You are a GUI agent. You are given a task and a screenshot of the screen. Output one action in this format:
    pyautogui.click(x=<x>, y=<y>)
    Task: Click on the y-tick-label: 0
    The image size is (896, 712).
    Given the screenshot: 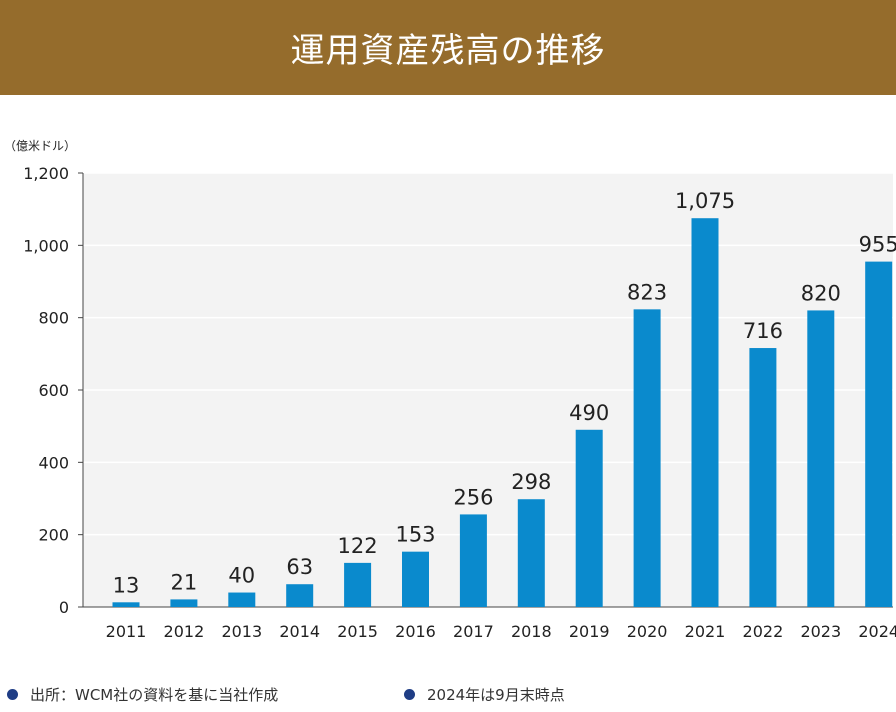 What is the action you would take?
    pyautogui.click(x=64, y=607)
    